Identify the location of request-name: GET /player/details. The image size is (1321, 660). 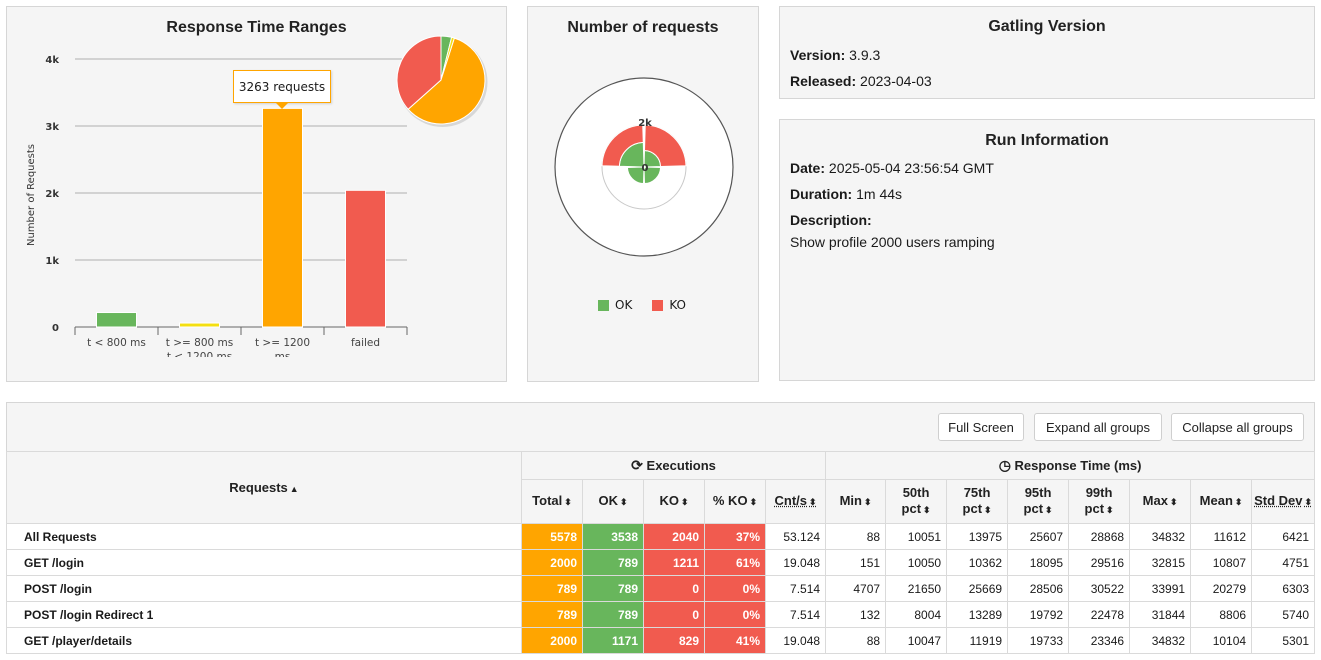
(264, 640).